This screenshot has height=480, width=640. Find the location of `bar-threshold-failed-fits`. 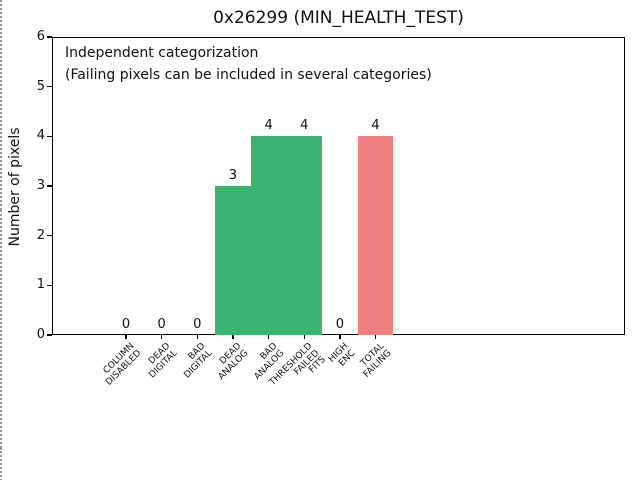

bar-threshold-failed-fits is located at coordinates (304, 235).